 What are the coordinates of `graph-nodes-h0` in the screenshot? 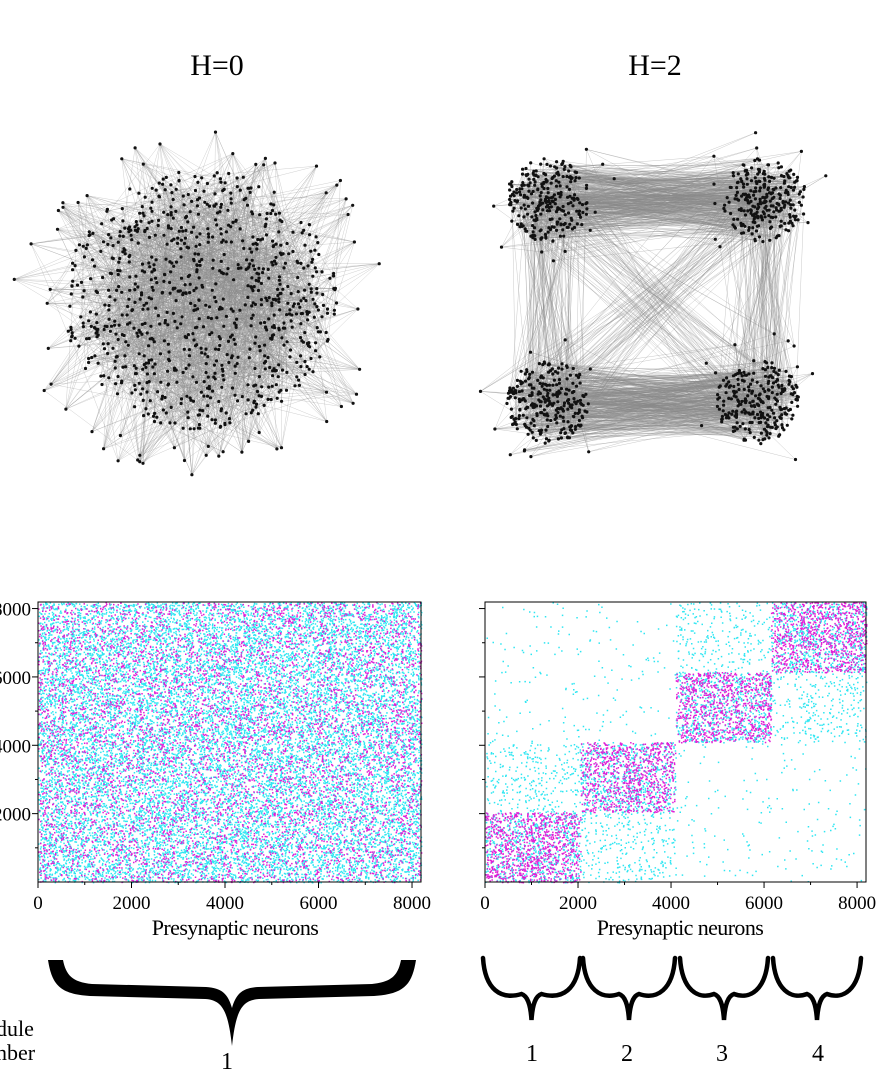 It's located at (196, 303).